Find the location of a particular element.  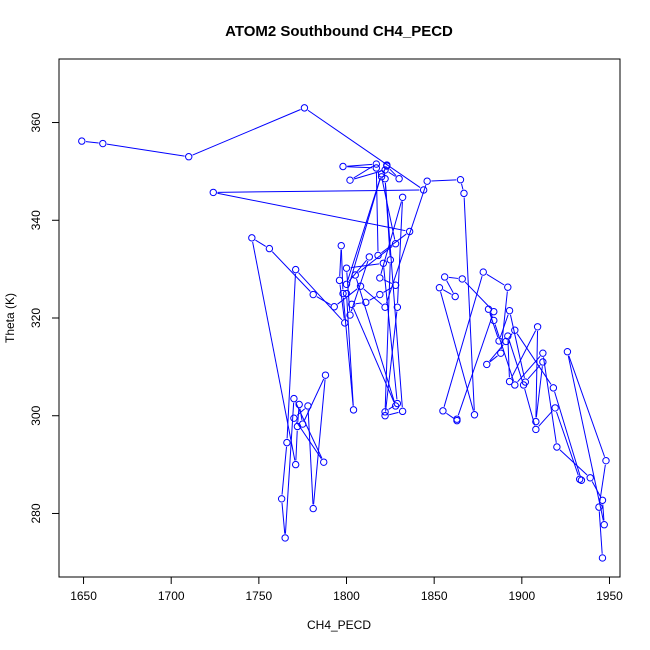

y-axis: 280 300 320 340 360 is located at coordinates (44, 317).